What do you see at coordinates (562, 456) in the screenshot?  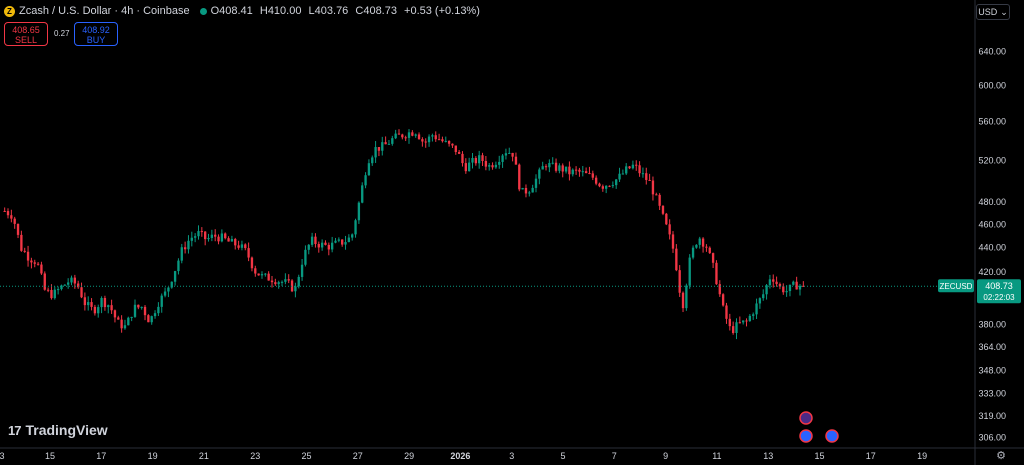 I see `x-tick-label: 5` at bounding box center [562, 456].